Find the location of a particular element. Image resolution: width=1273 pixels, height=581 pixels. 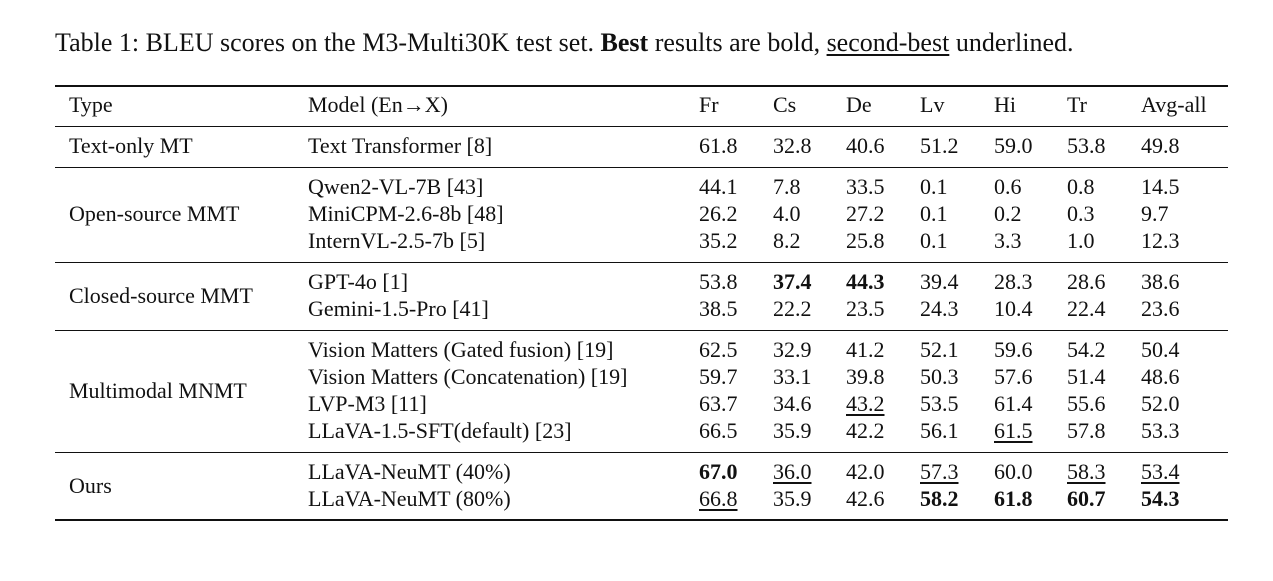

score-cell: 22.4 is located at coordinates (1086, 308).